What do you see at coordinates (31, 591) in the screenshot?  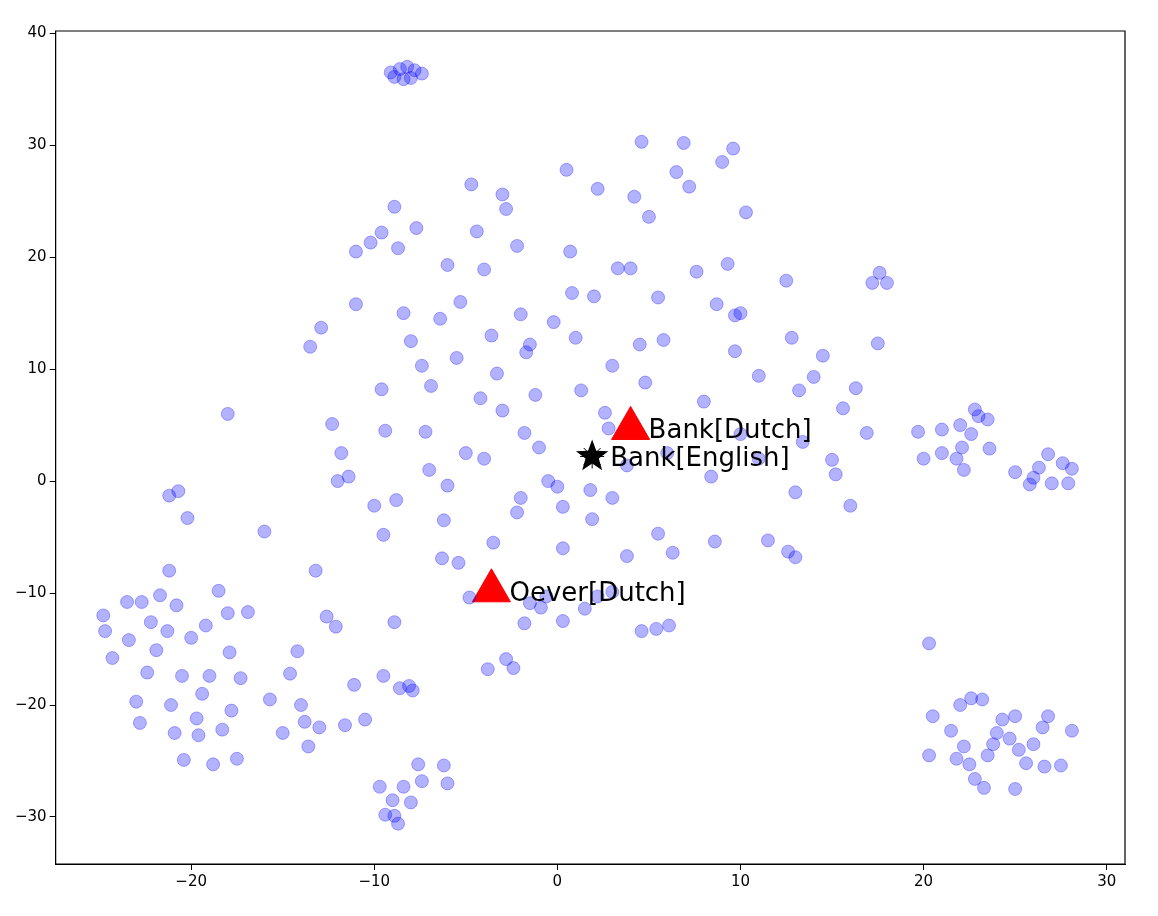 I see `y-tick-label: −10` at bounding box center [31, 591].